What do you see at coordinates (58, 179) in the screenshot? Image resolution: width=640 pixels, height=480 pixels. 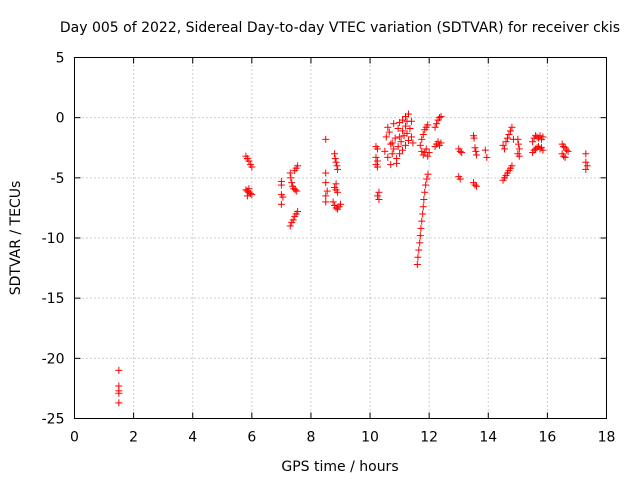 I see `y-tick-label: -5` at bounding box center [58, 179].